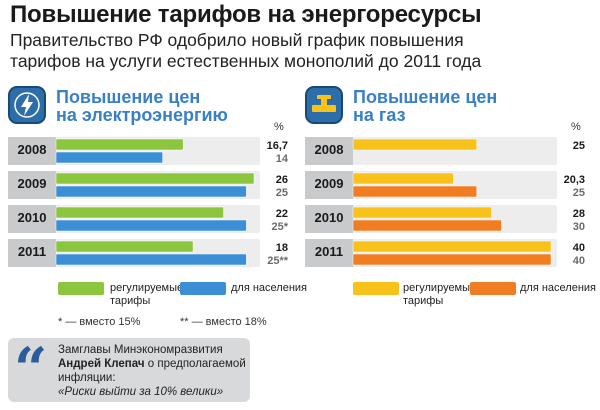 The image size is (600, 410). I want to click on bar-electricity-2011-regulated, so click(124, 246).